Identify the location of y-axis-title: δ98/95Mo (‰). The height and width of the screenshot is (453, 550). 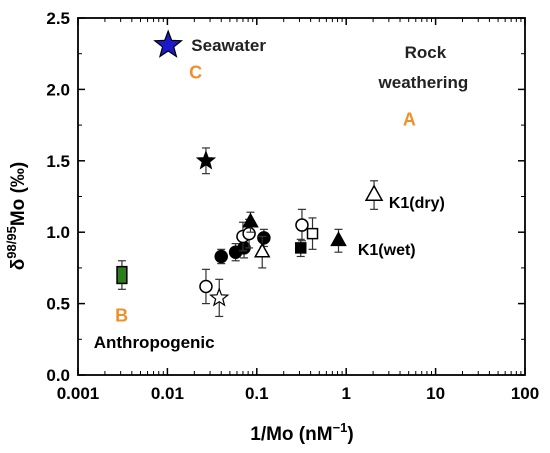
(16, 216).